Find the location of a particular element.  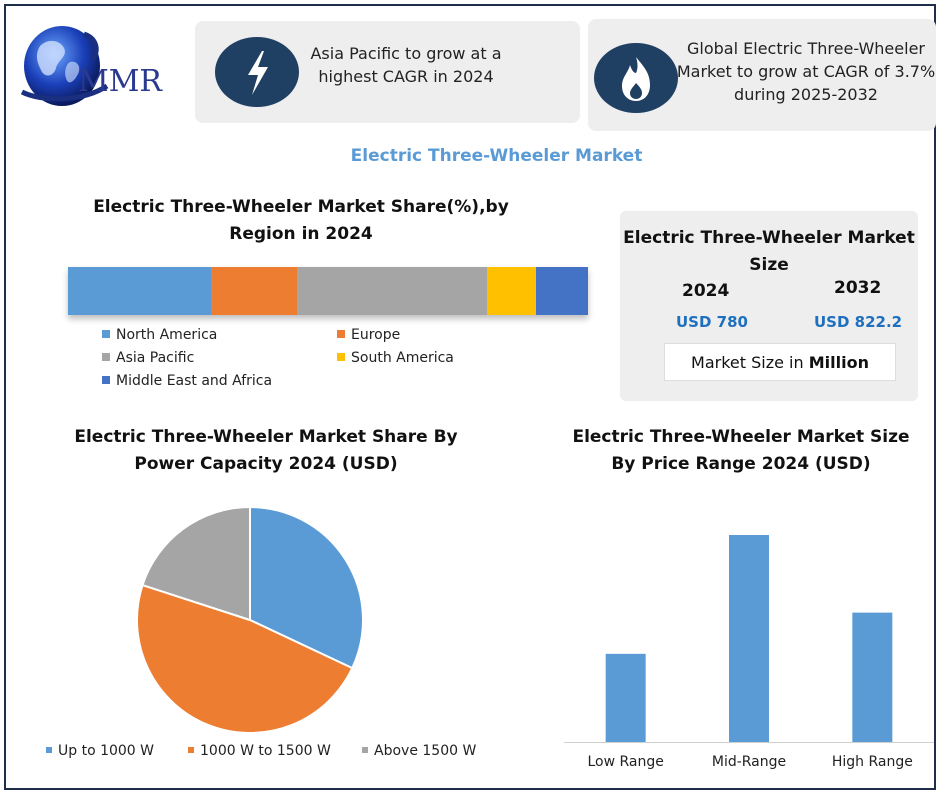

x-tick-label: Low Range is located at coordinates (625, 762).